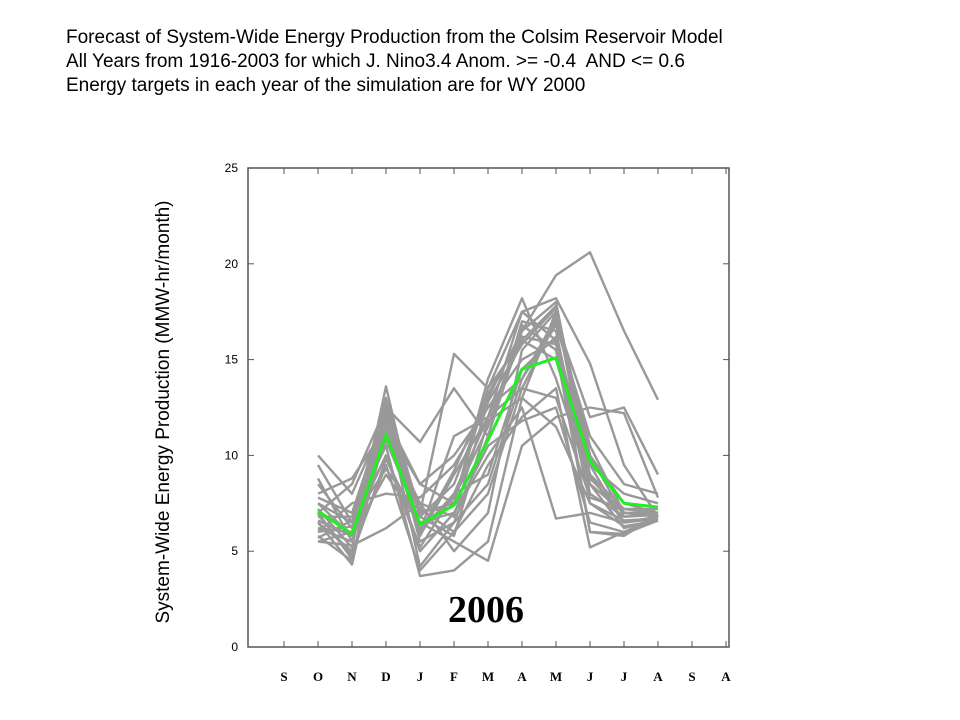  I want to click on x-tick-label: N, so click(352, 676).